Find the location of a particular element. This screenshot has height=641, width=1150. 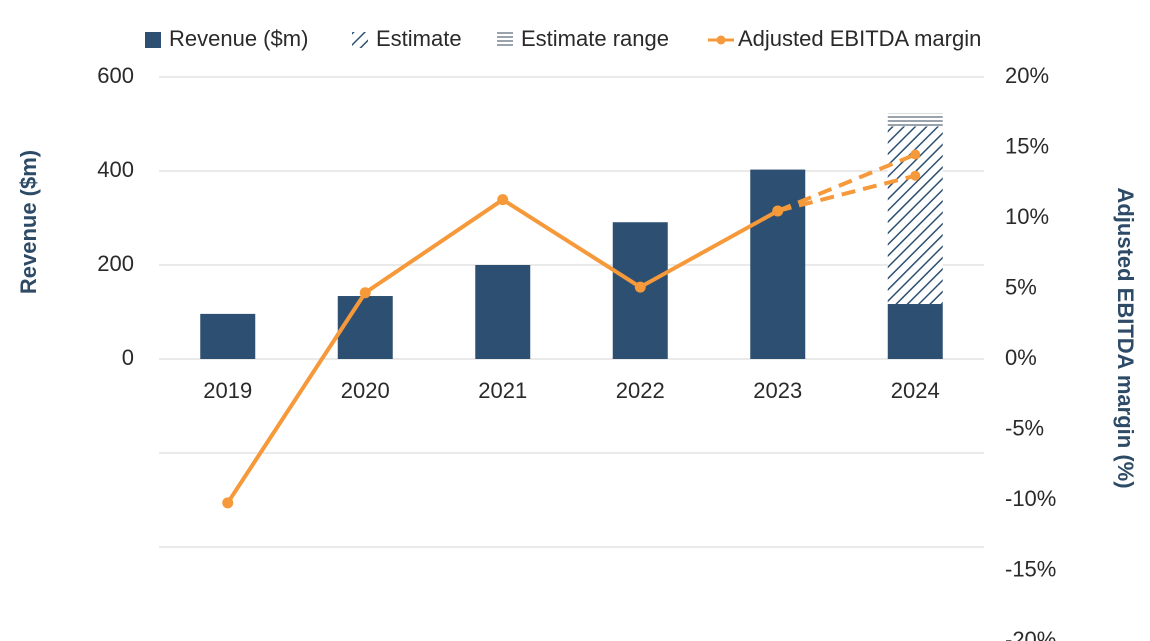

y-axis-title: Revenue ($m) is located at coordinates (28, 222).